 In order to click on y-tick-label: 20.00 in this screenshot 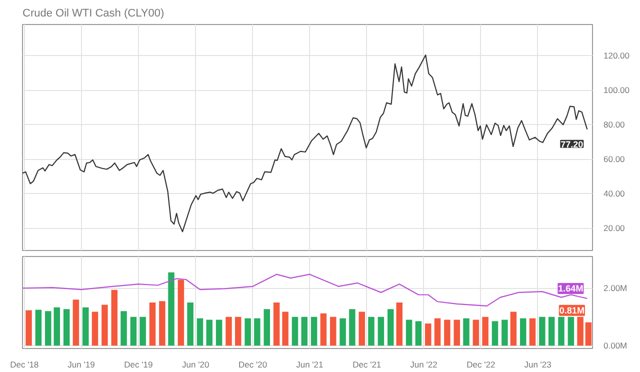, I will do `click(615, 228)`.